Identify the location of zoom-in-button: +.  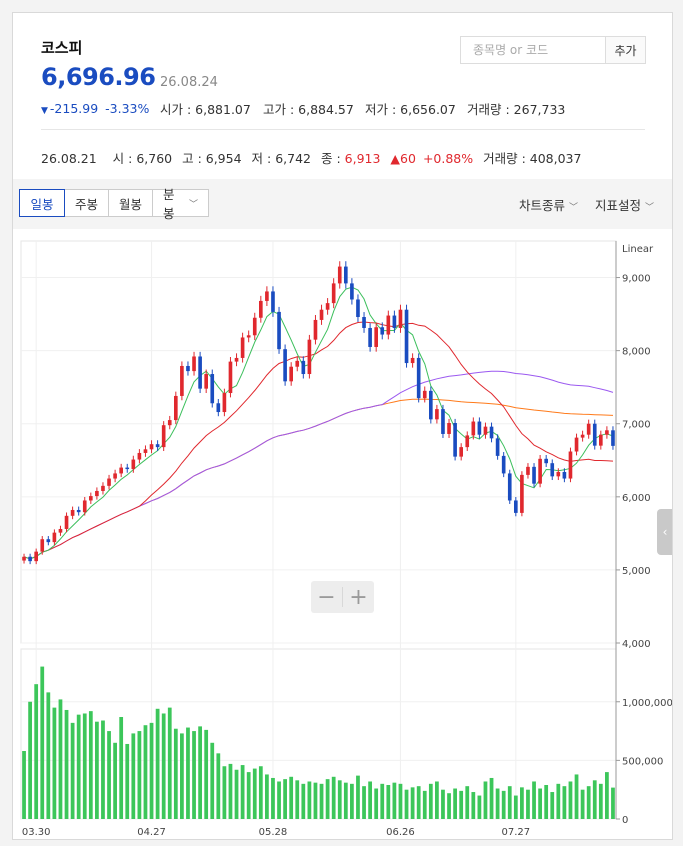
(358, 597).